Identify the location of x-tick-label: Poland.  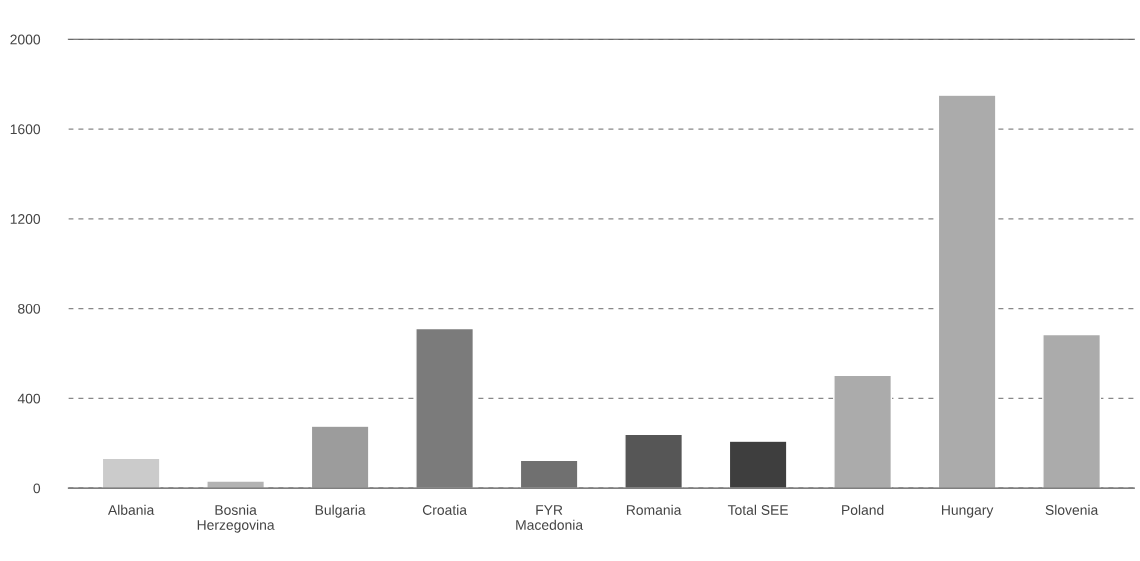
(863, 509).